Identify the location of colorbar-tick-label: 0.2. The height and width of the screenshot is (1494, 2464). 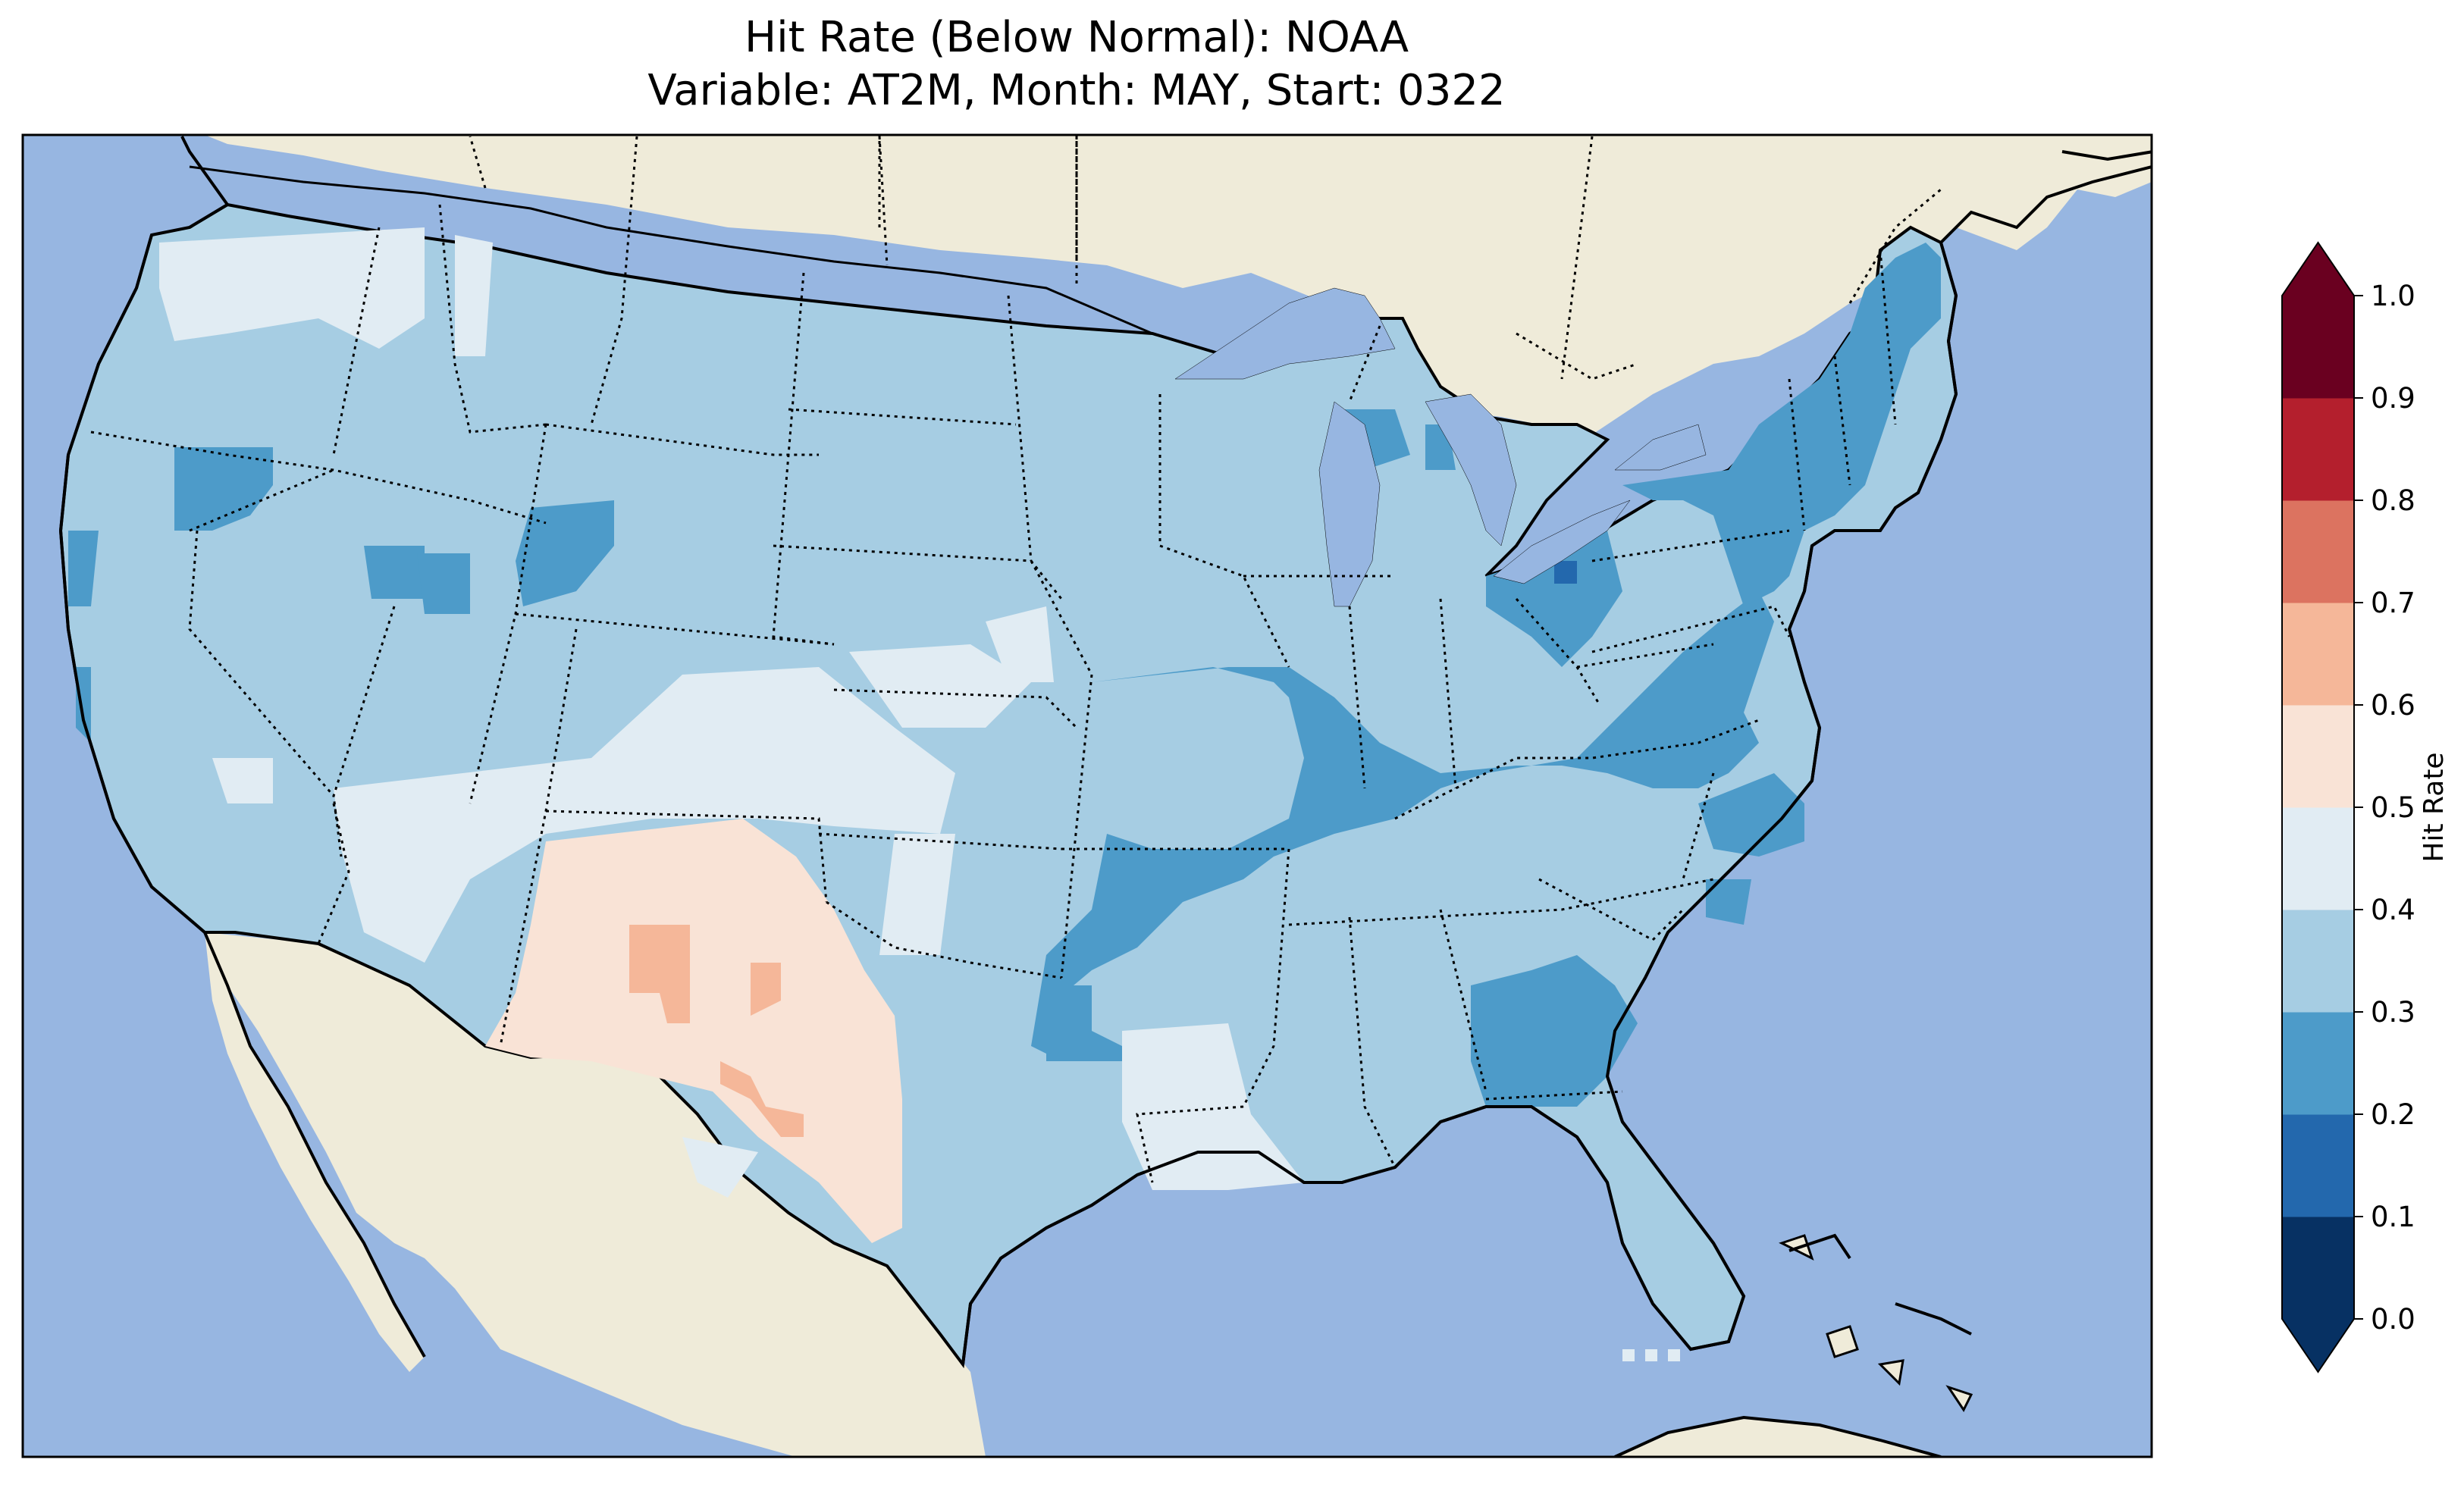
(2393, 1114).